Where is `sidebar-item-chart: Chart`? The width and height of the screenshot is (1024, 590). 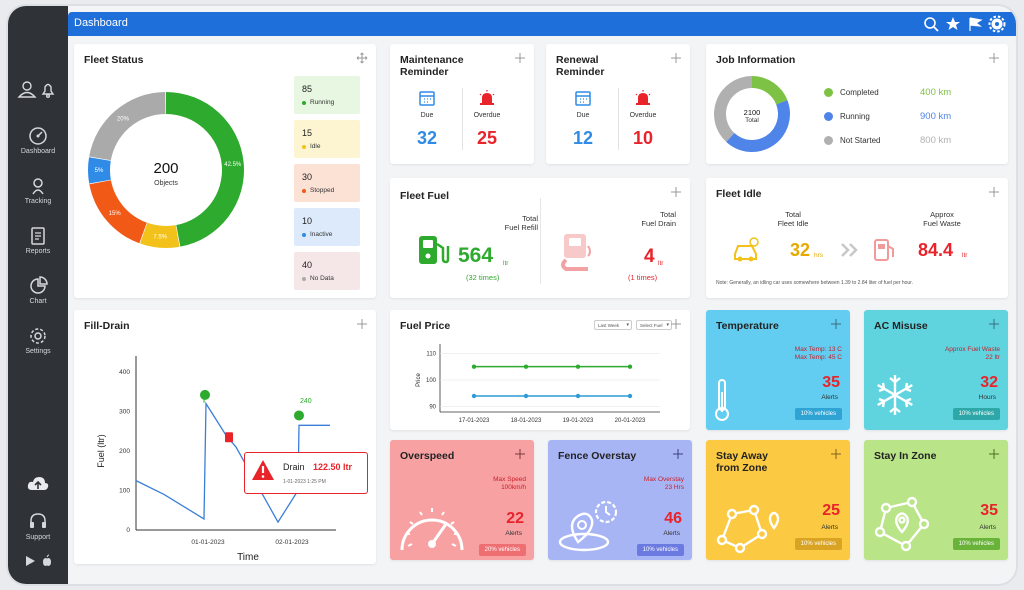
sidebar-item-chart: Chart is located at coordinates (38, 290).